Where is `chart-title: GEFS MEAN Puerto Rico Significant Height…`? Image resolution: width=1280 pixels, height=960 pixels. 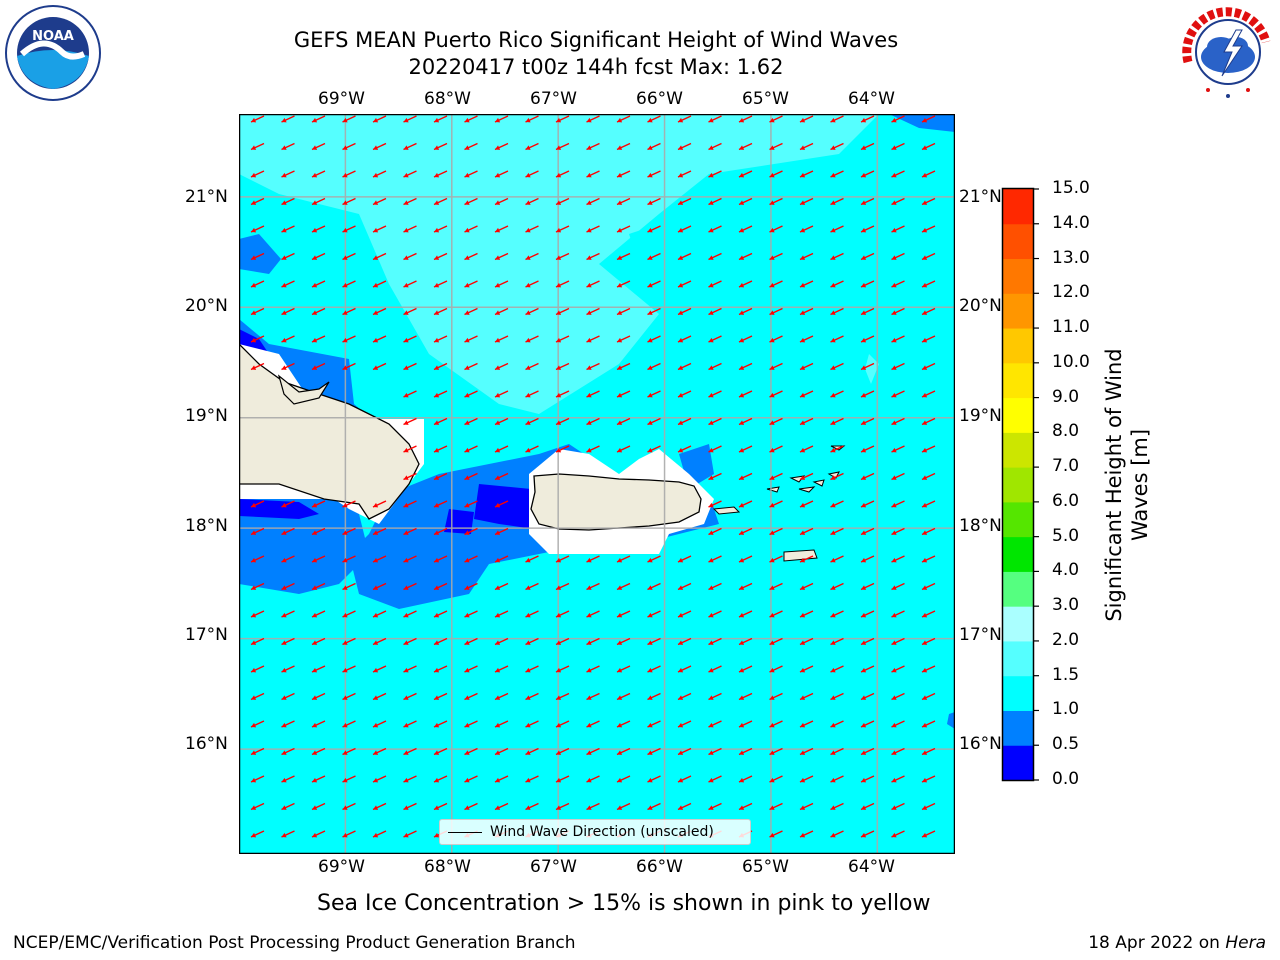 chart-title: GEFS MEAN Puerto Rico Significant Height… is located at coordinates (596, 40).